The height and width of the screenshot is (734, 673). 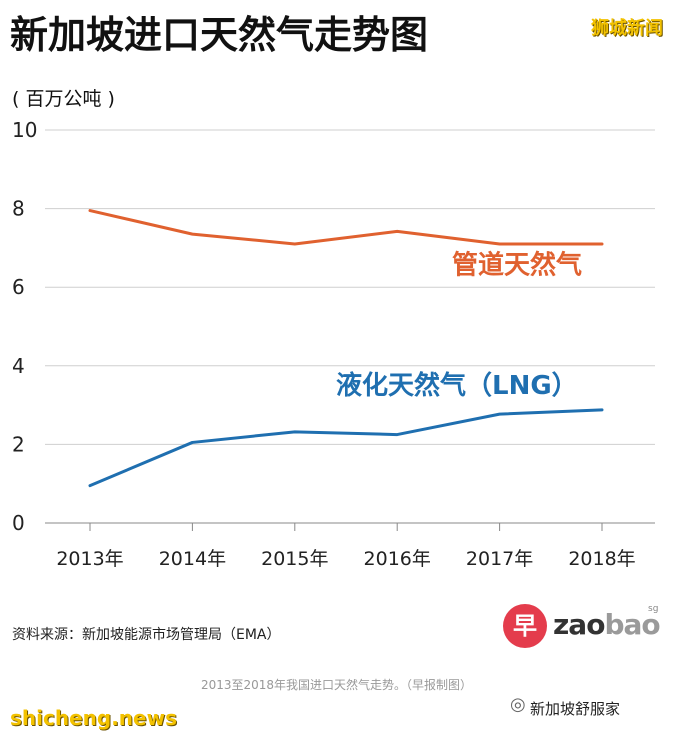 What do you see at coordinates (18, 287) in the screenshot?
I see `y-tick-label: 6` at bounding box center [18, 287].